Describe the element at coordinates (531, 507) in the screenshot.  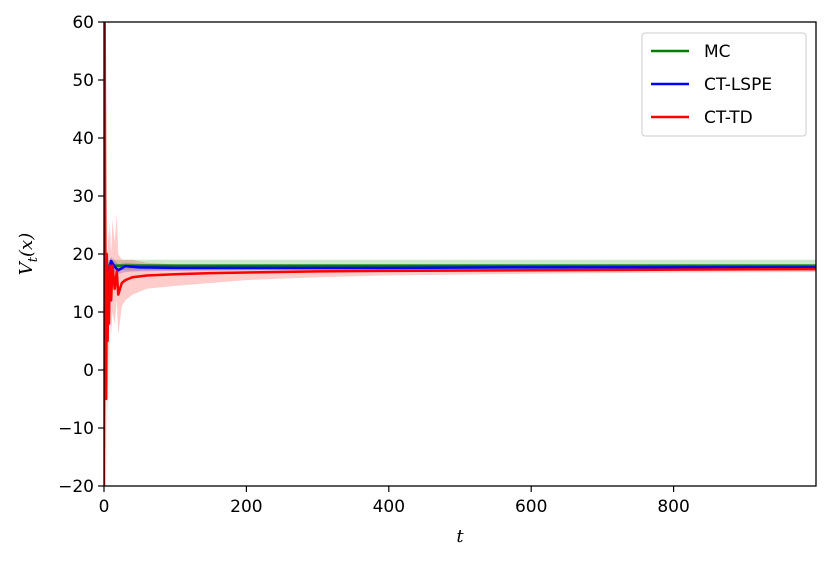
I see `x-tick-label: 600` at that location.